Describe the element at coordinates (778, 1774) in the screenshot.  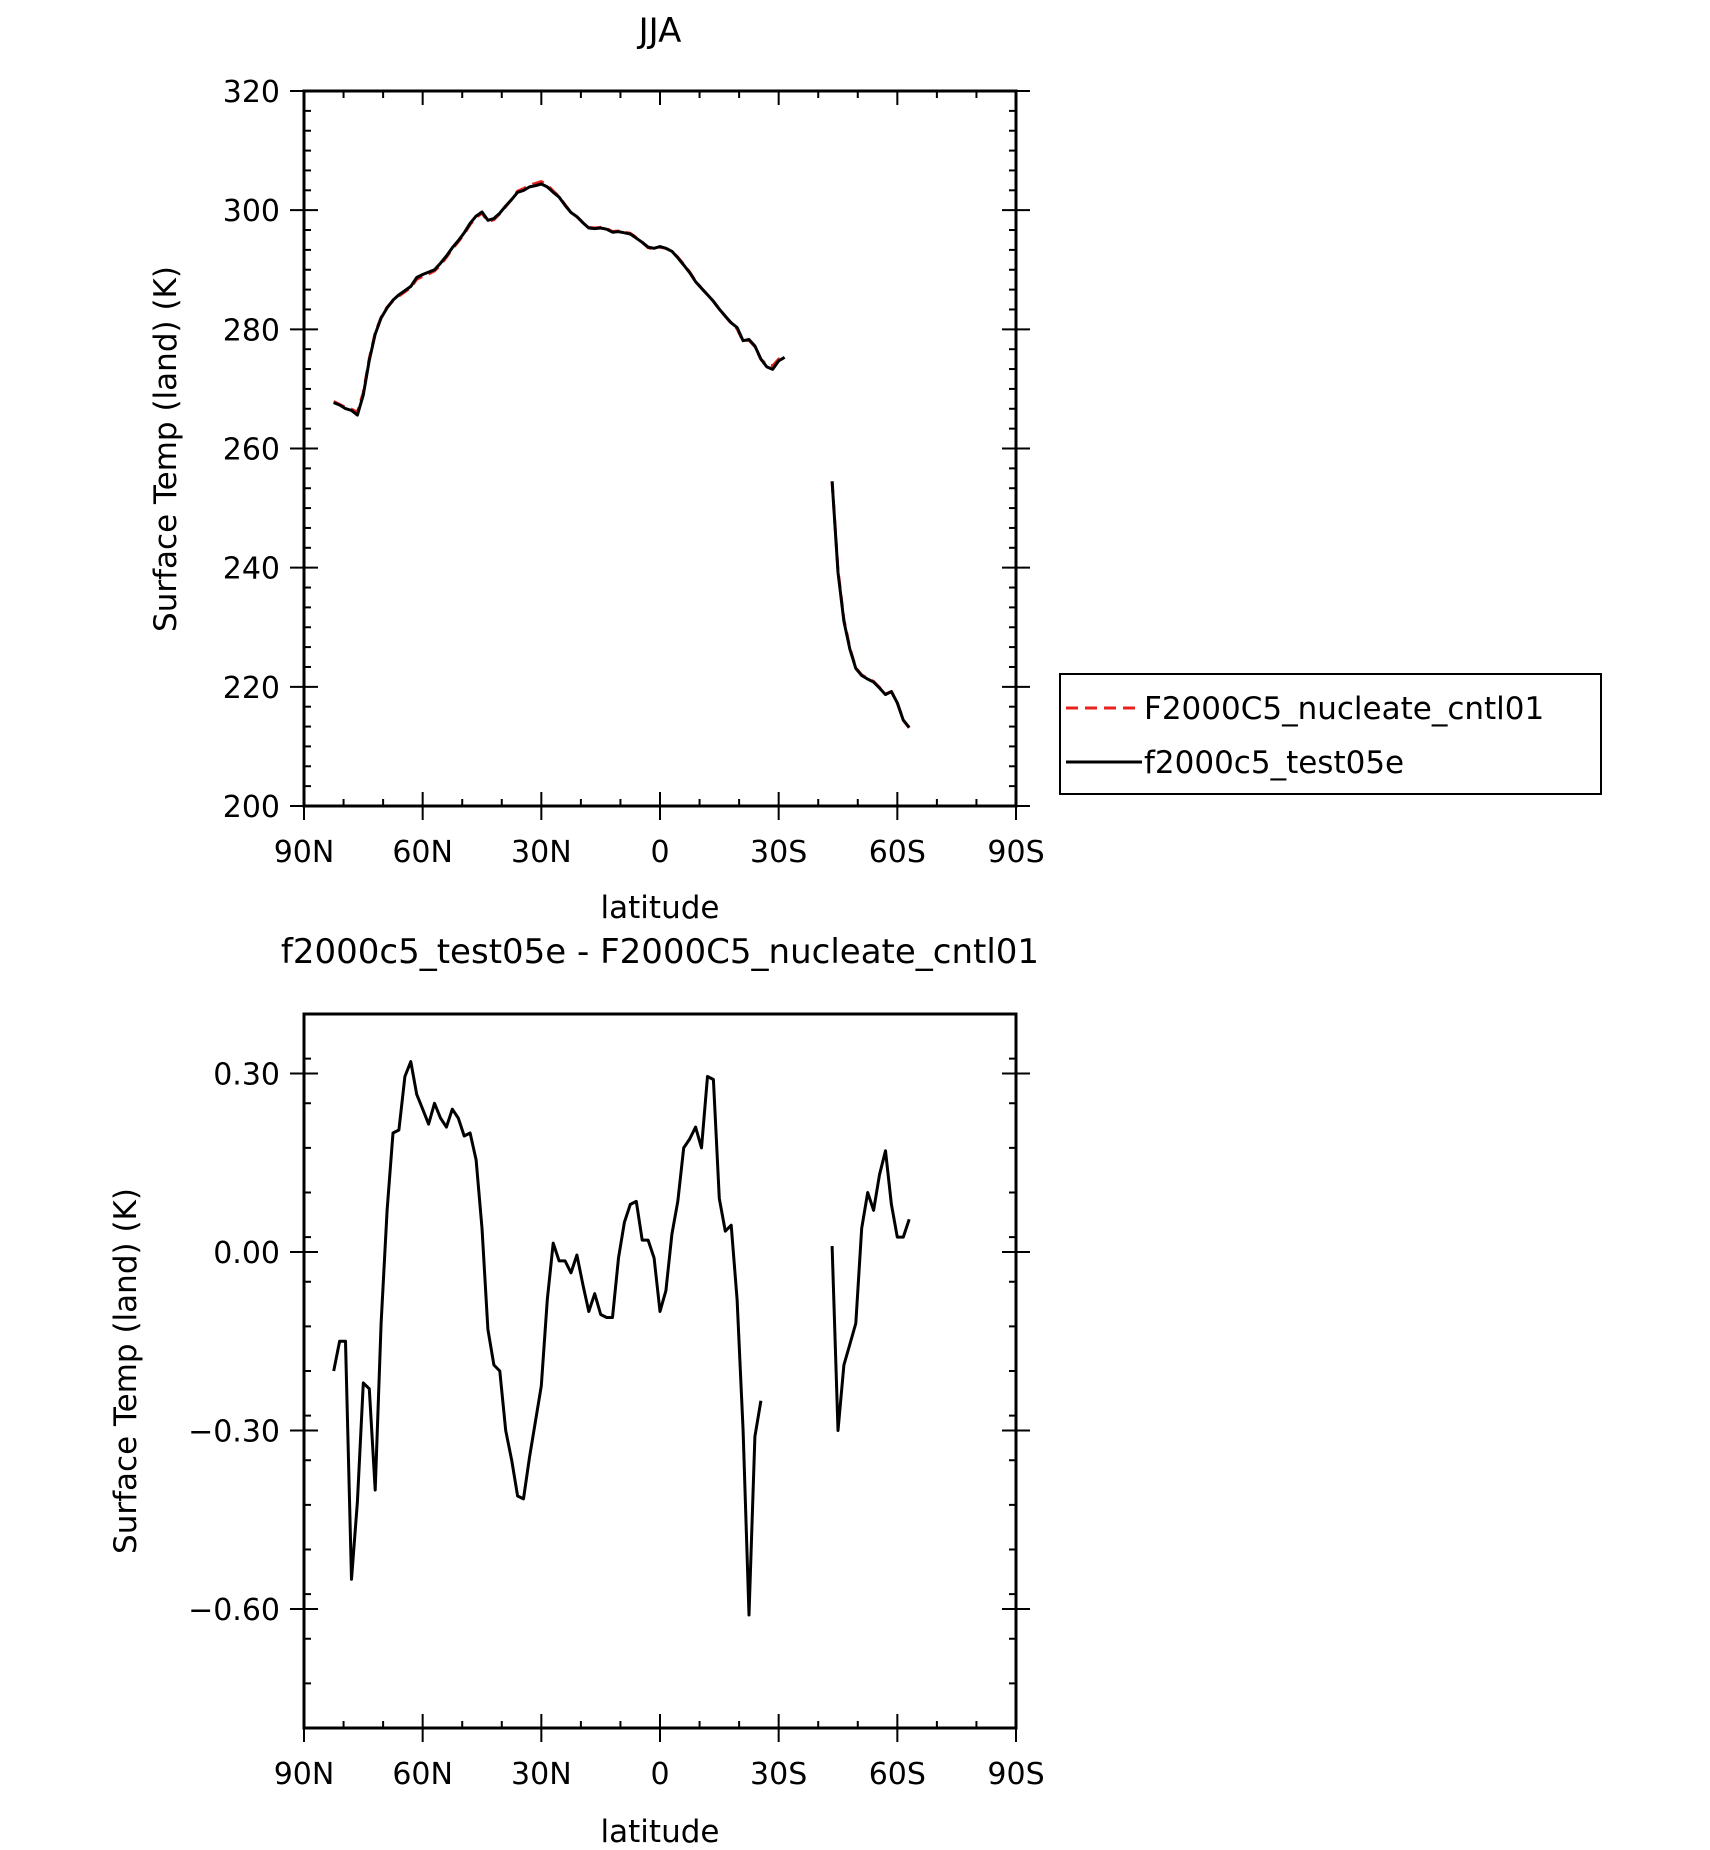
I see `bottom-x-tick-label: 30S` at that location.